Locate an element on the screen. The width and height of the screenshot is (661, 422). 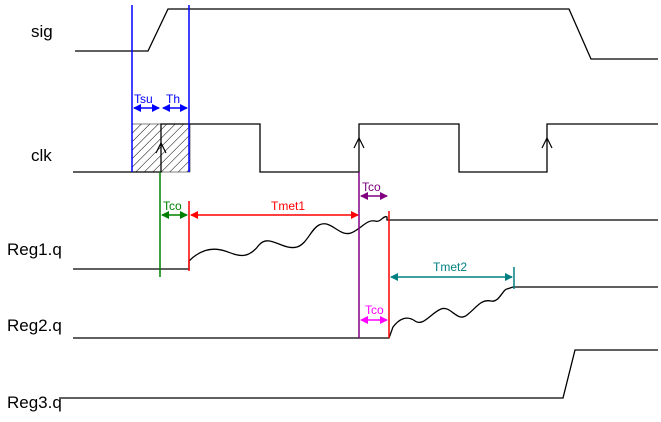
label-reg3-q: Reg3.q is located at coordinates (34, 402).